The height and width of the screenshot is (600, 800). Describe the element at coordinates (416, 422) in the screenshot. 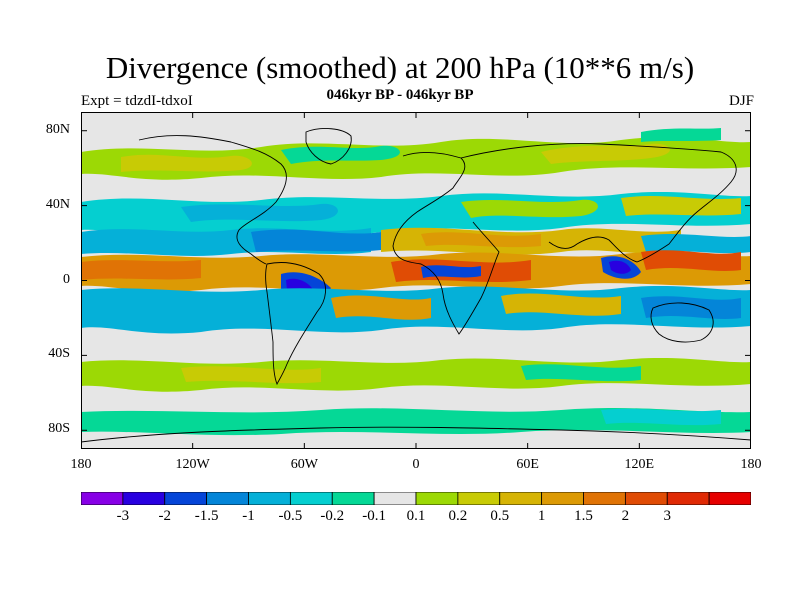

I see `south-high-lat-field` at that location.